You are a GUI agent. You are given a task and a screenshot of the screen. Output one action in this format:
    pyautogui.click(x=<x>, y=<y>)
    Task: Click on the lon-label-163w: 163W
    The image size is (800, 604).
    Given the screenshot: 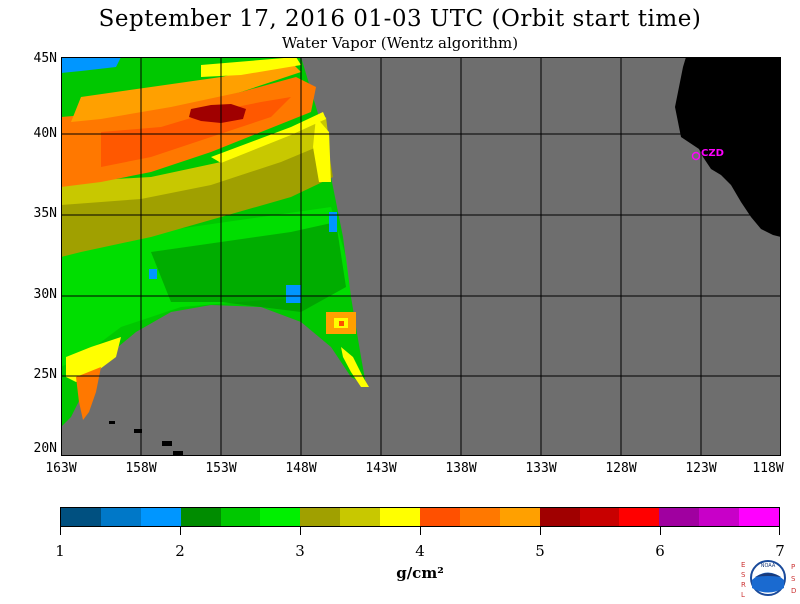 What is the action you would take?
    pyautogui.click(x=61, y=468)
    